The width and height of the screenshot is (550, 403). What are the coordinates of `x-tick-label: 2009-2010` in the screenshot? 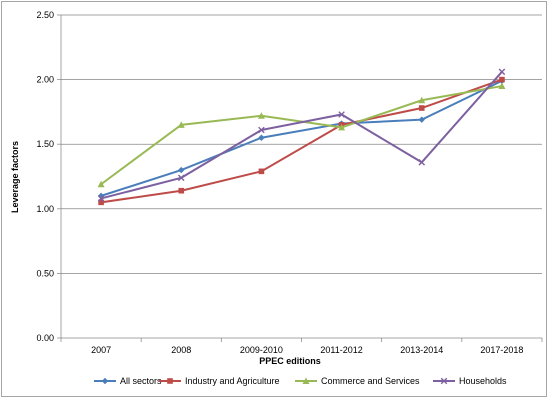 It's located at (261, 350).